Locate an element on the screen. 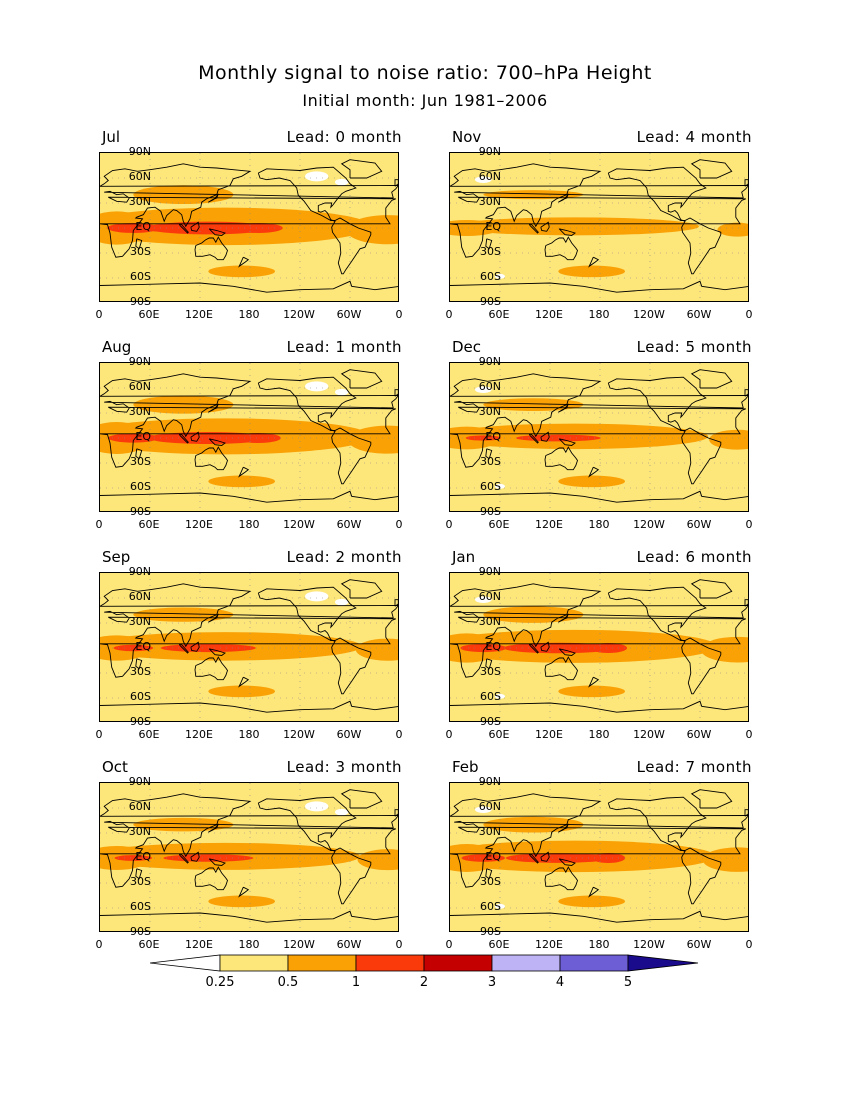  colorbar-segment is located at coordinates (526, 963).